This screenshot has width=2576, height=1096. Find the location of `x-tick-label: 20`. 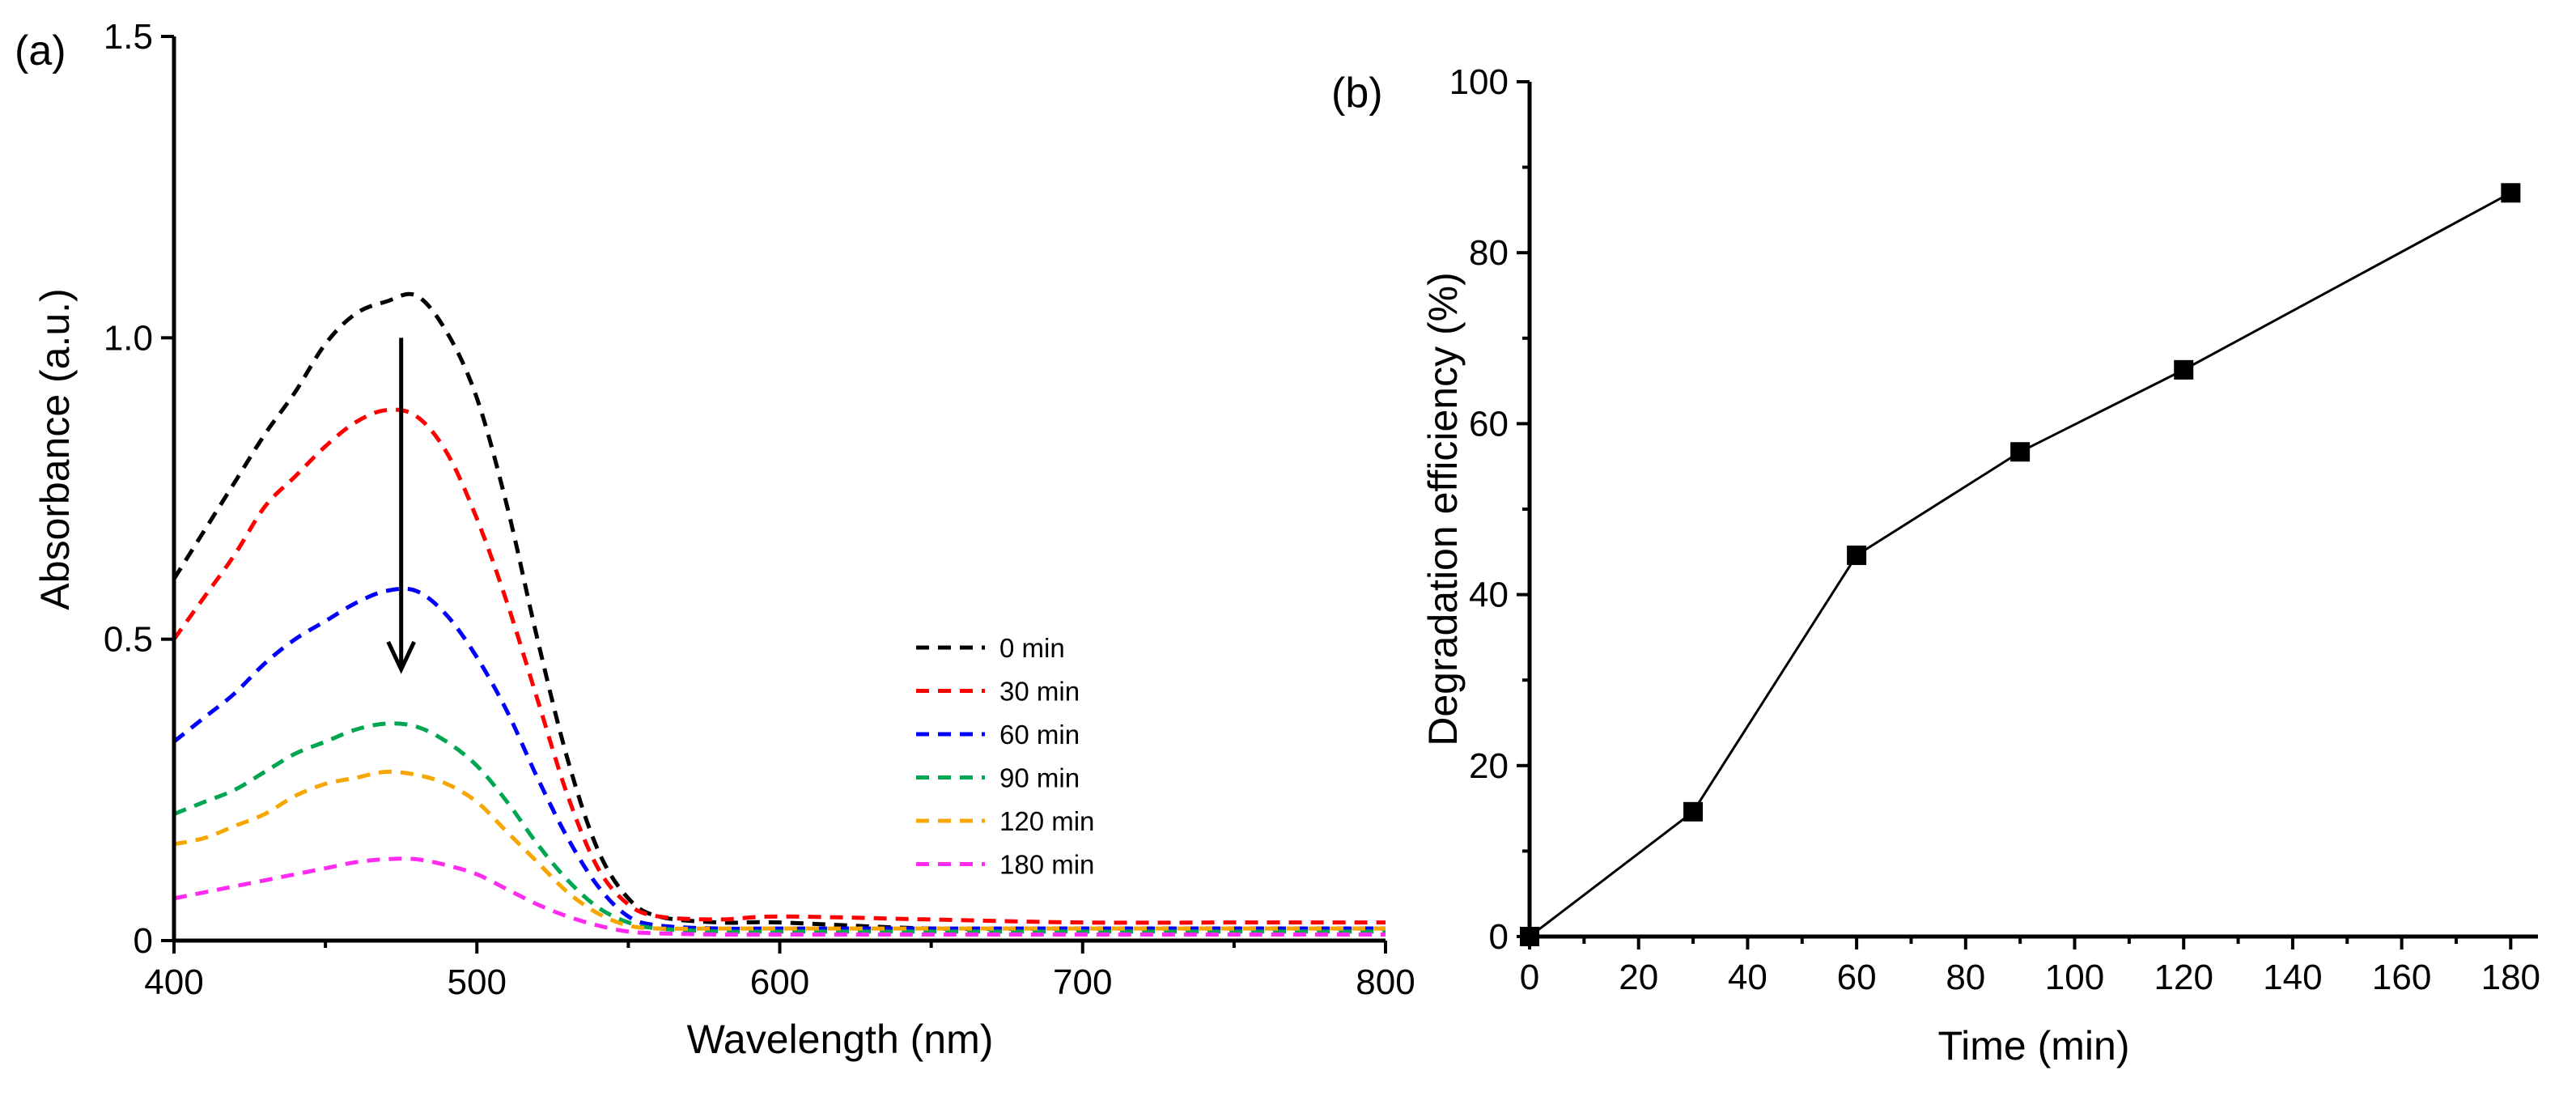

x-tick-label: 20 is located at coordinates (1638, 977).